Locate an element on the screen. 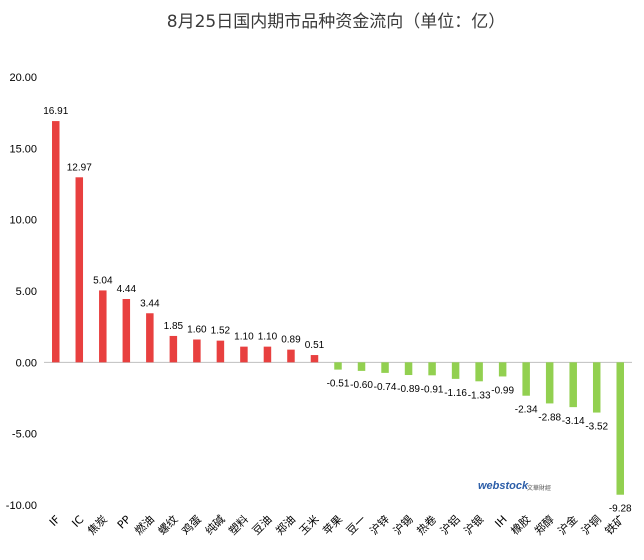 The width and height of the screenshot is (644, 560). data-label: 5.04 is located at coordinates (103, 280).